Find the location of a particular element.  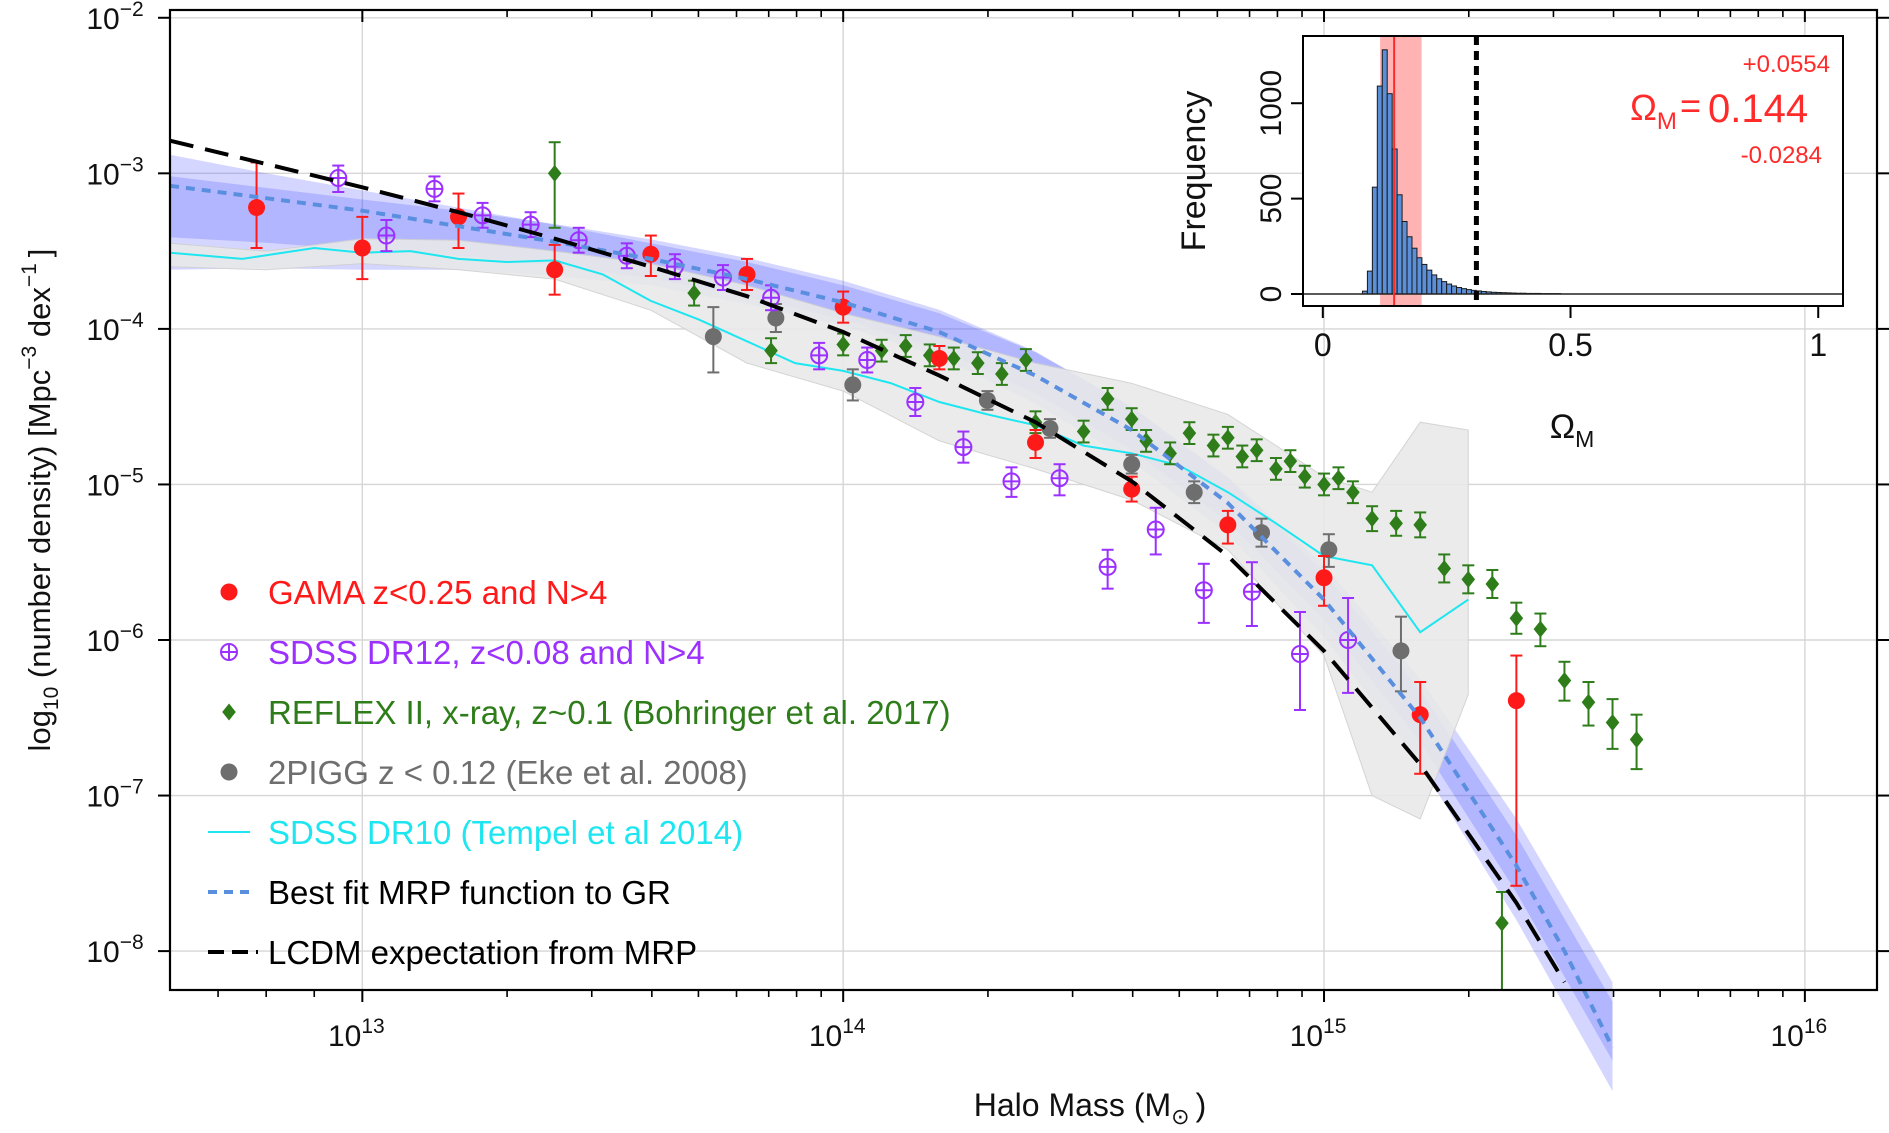

inset-x-axis-title-sub: M is located at coordinates (1584, 439).